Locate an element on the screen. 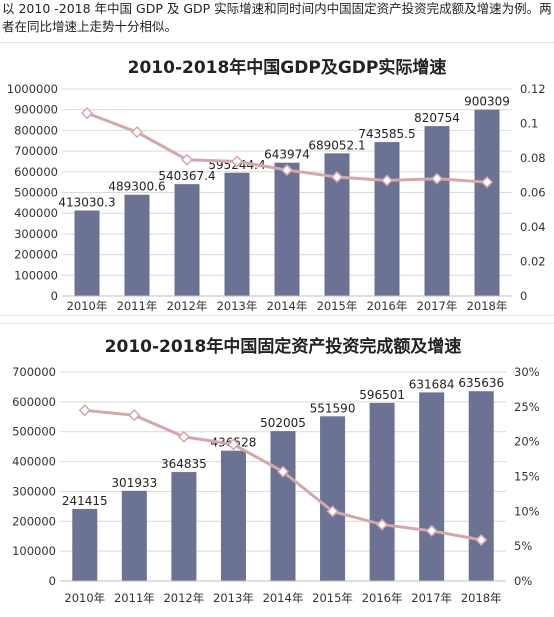 This screenshot has height=617, width=554. chart-title: 2010-2018年中国GDP及GDP实际增速 is located at coordinates (287, 67).